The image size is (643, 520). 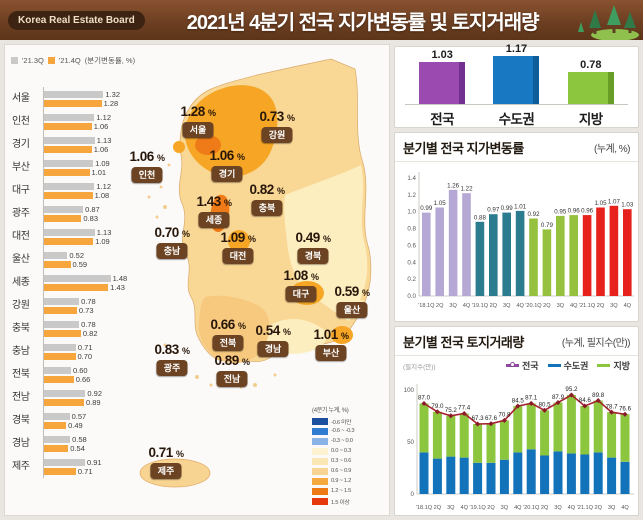 What do you see at coordinates (214, 201) in the screenshot?
I see `map-region-value: 1.43 %` at bounding box center [214, 201].